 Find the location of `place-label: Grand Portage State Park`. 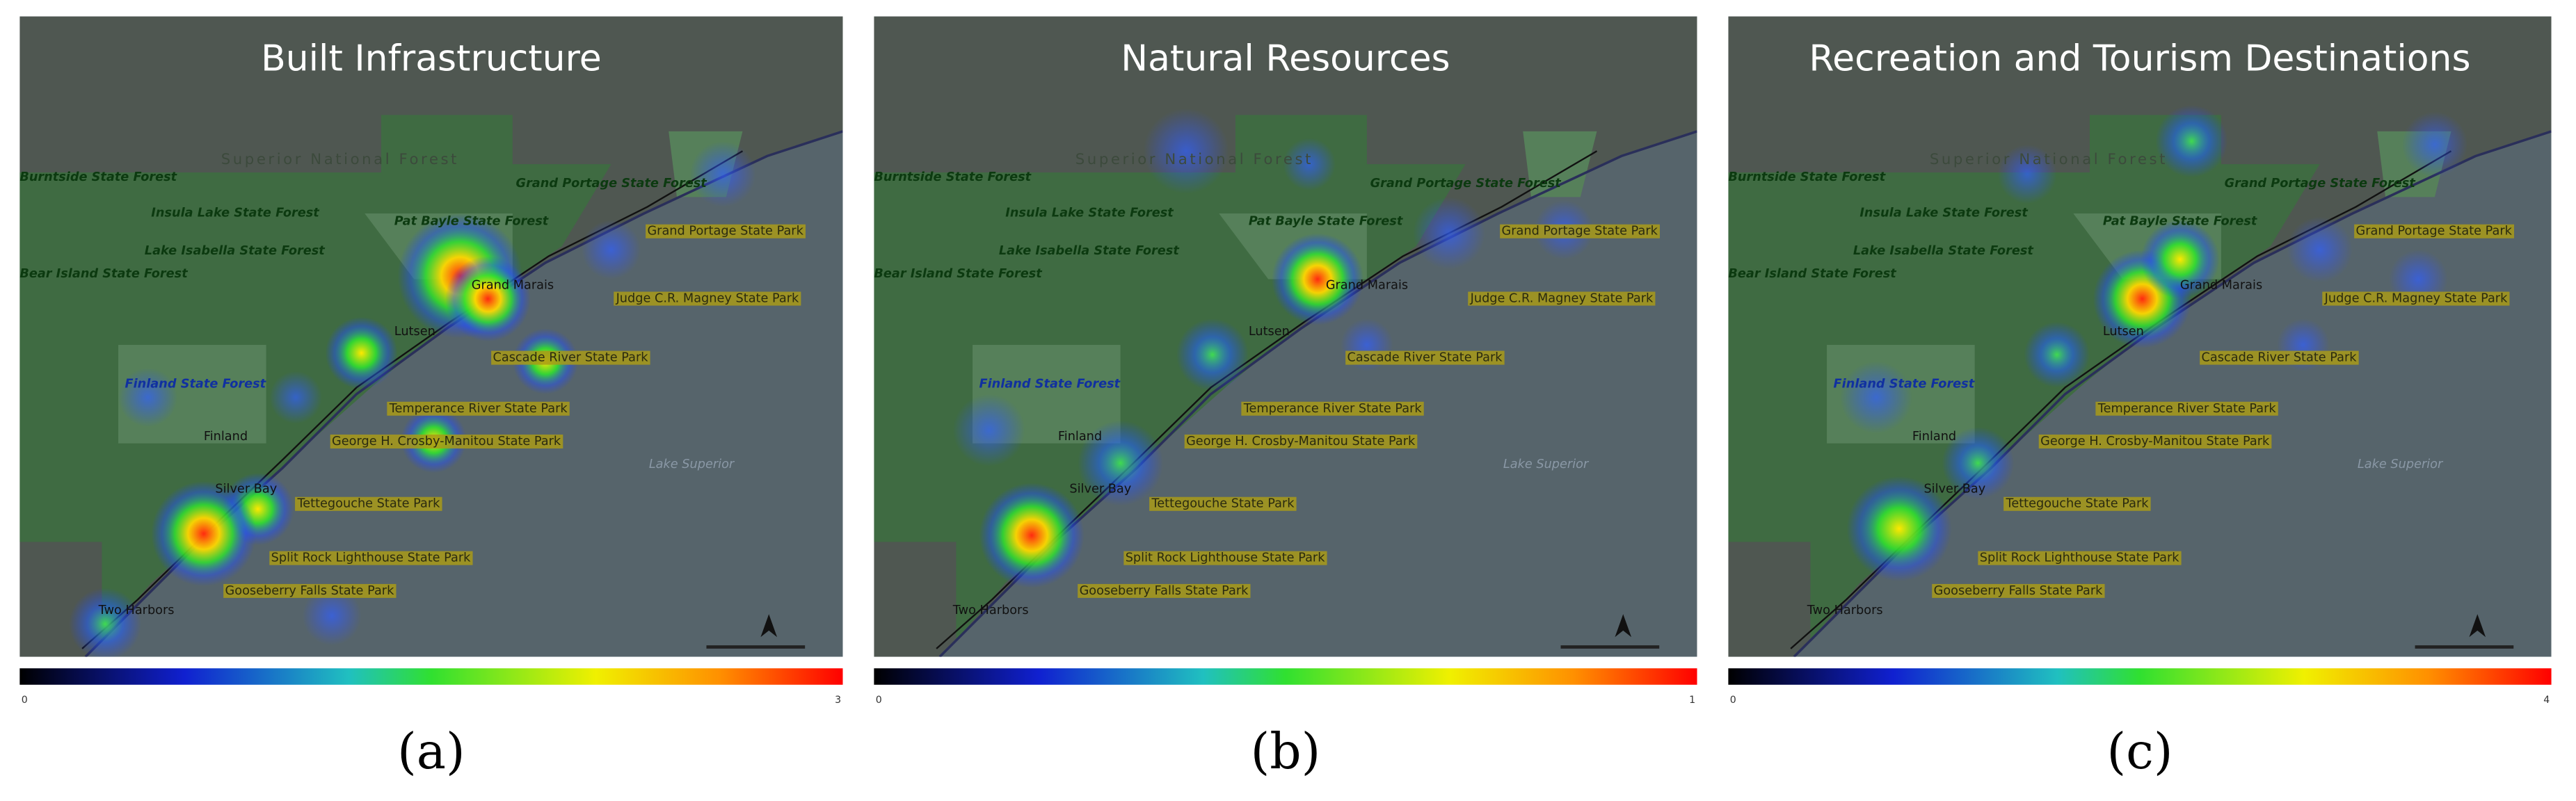

place-label: Grand Portage State Park is located at coordinates (725, 231).